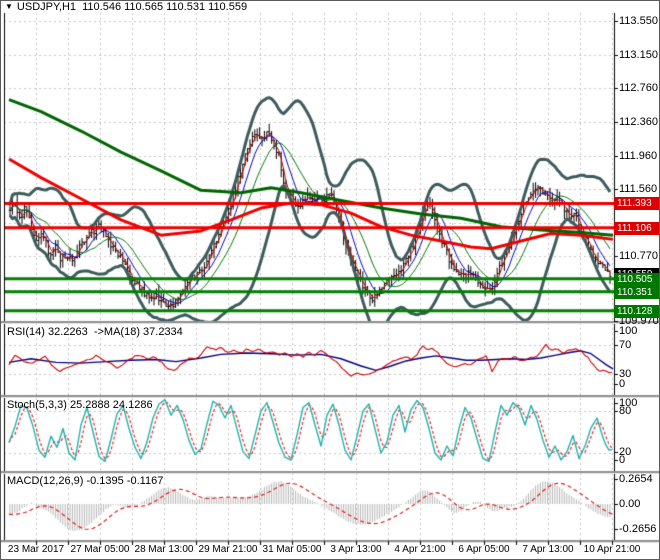  What do you see at coordinates (628, 331) in the screenshot?
I see `rsi-tick-label: 100` at bounding box center [628, 331].